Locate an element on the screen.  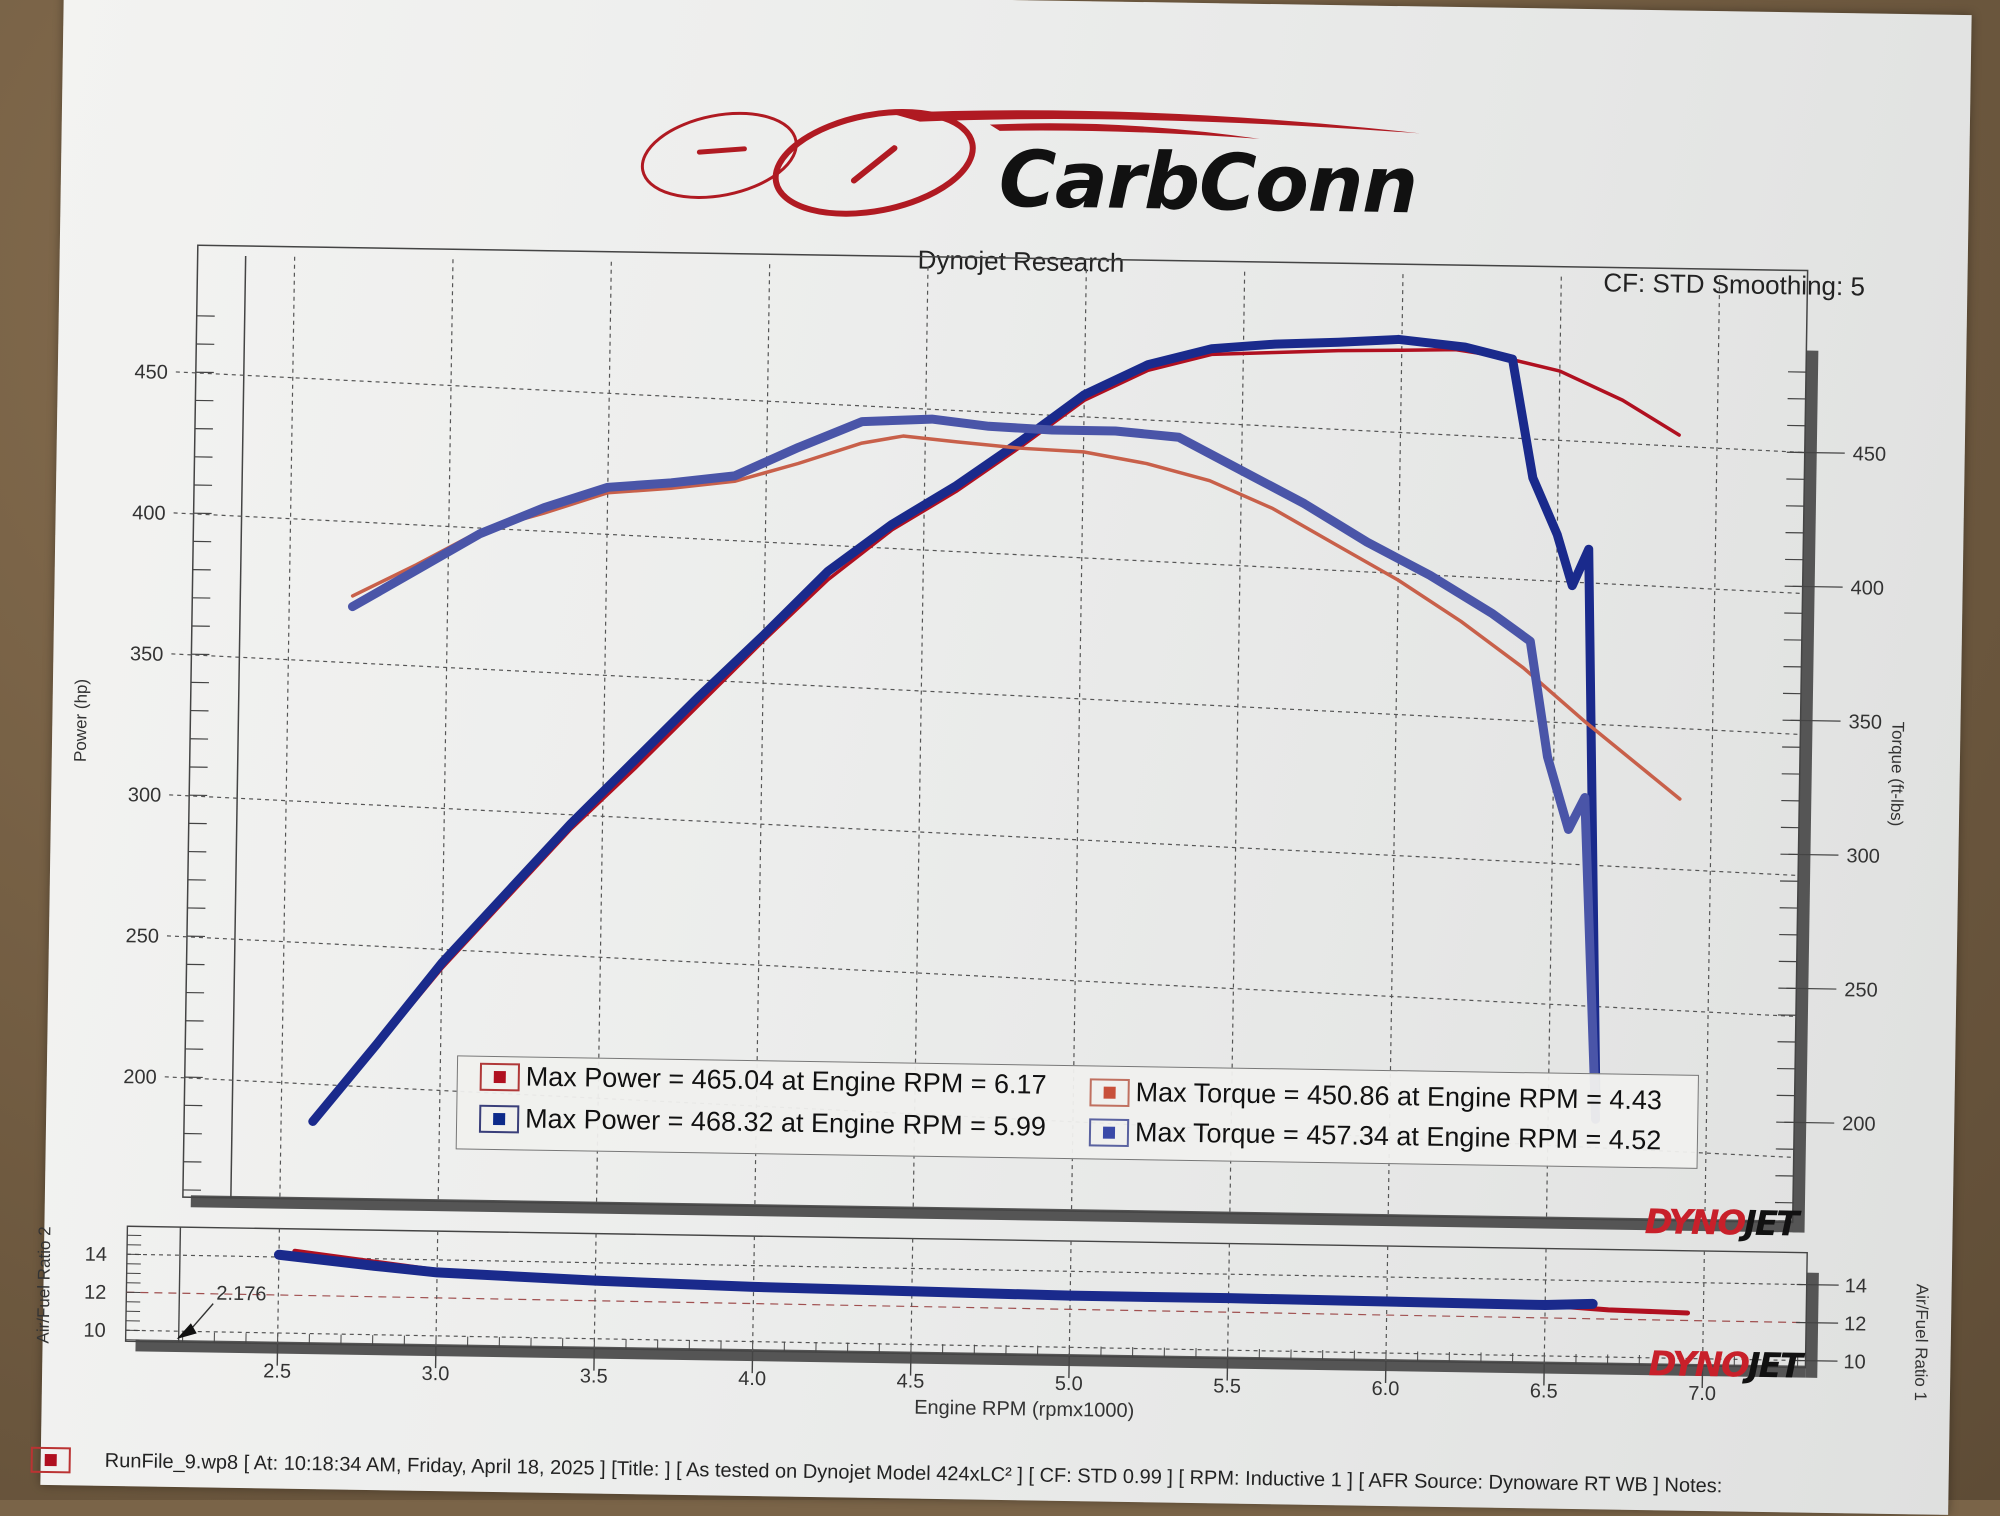
svg-text: Air/Fuel Ratio 1 is located at coordinates (1921, 1342).